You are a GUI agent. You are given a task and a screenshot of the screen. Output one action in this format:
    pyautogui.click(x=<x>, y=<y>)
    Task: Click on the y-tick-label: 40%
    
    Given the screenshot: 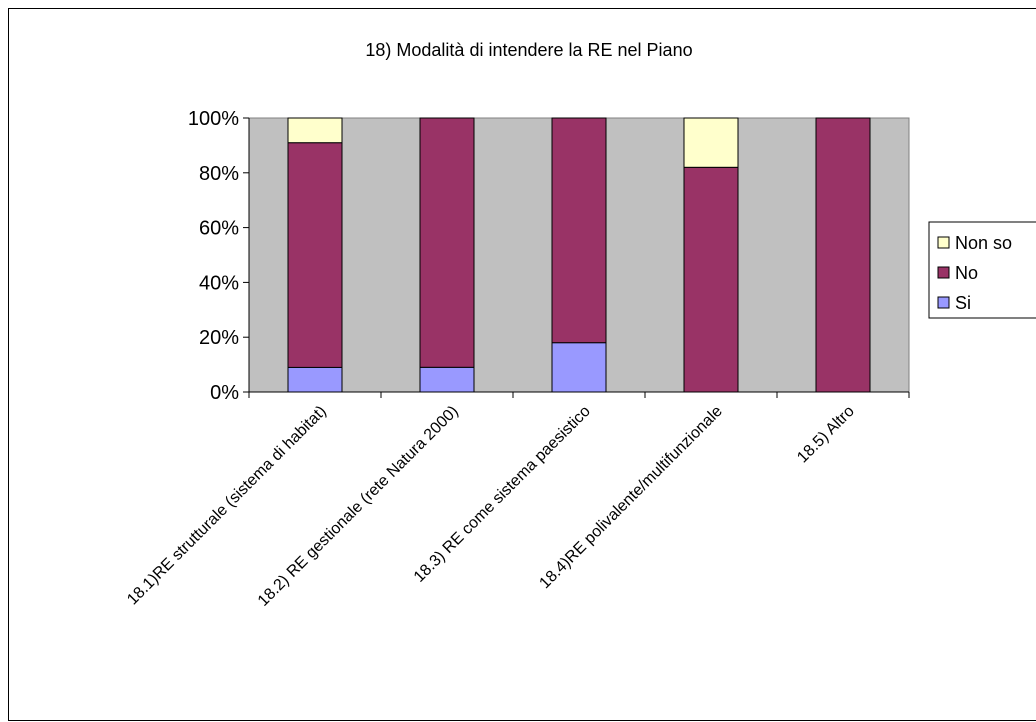 What is the action you would take?
    pyautogui.click(x=219, y=283)
    